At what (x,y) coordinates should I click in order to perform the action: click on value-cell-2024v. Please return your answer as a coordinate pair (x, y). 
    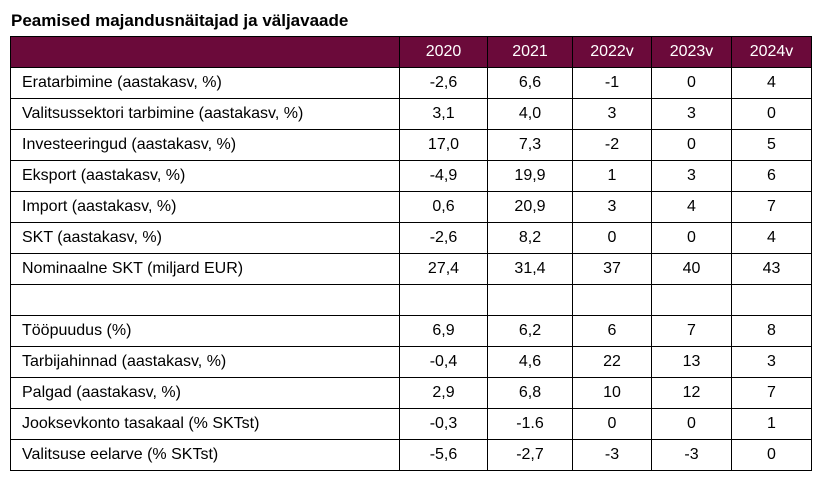
    Looking at the image, I should click on (771, 300).